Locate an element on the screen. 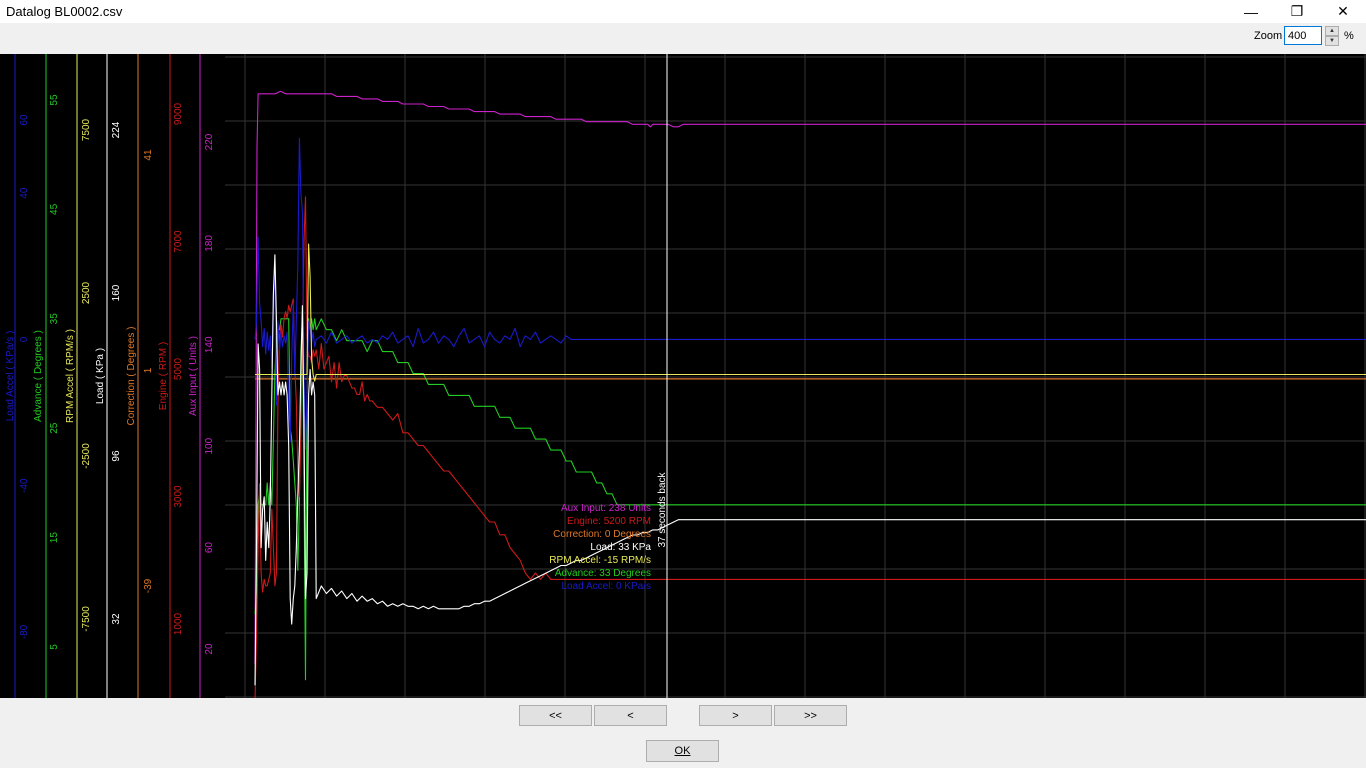 This screenshot has height=768, width=1366. zoom-spin-up: ▲ is located at coordinates (1332, 31).